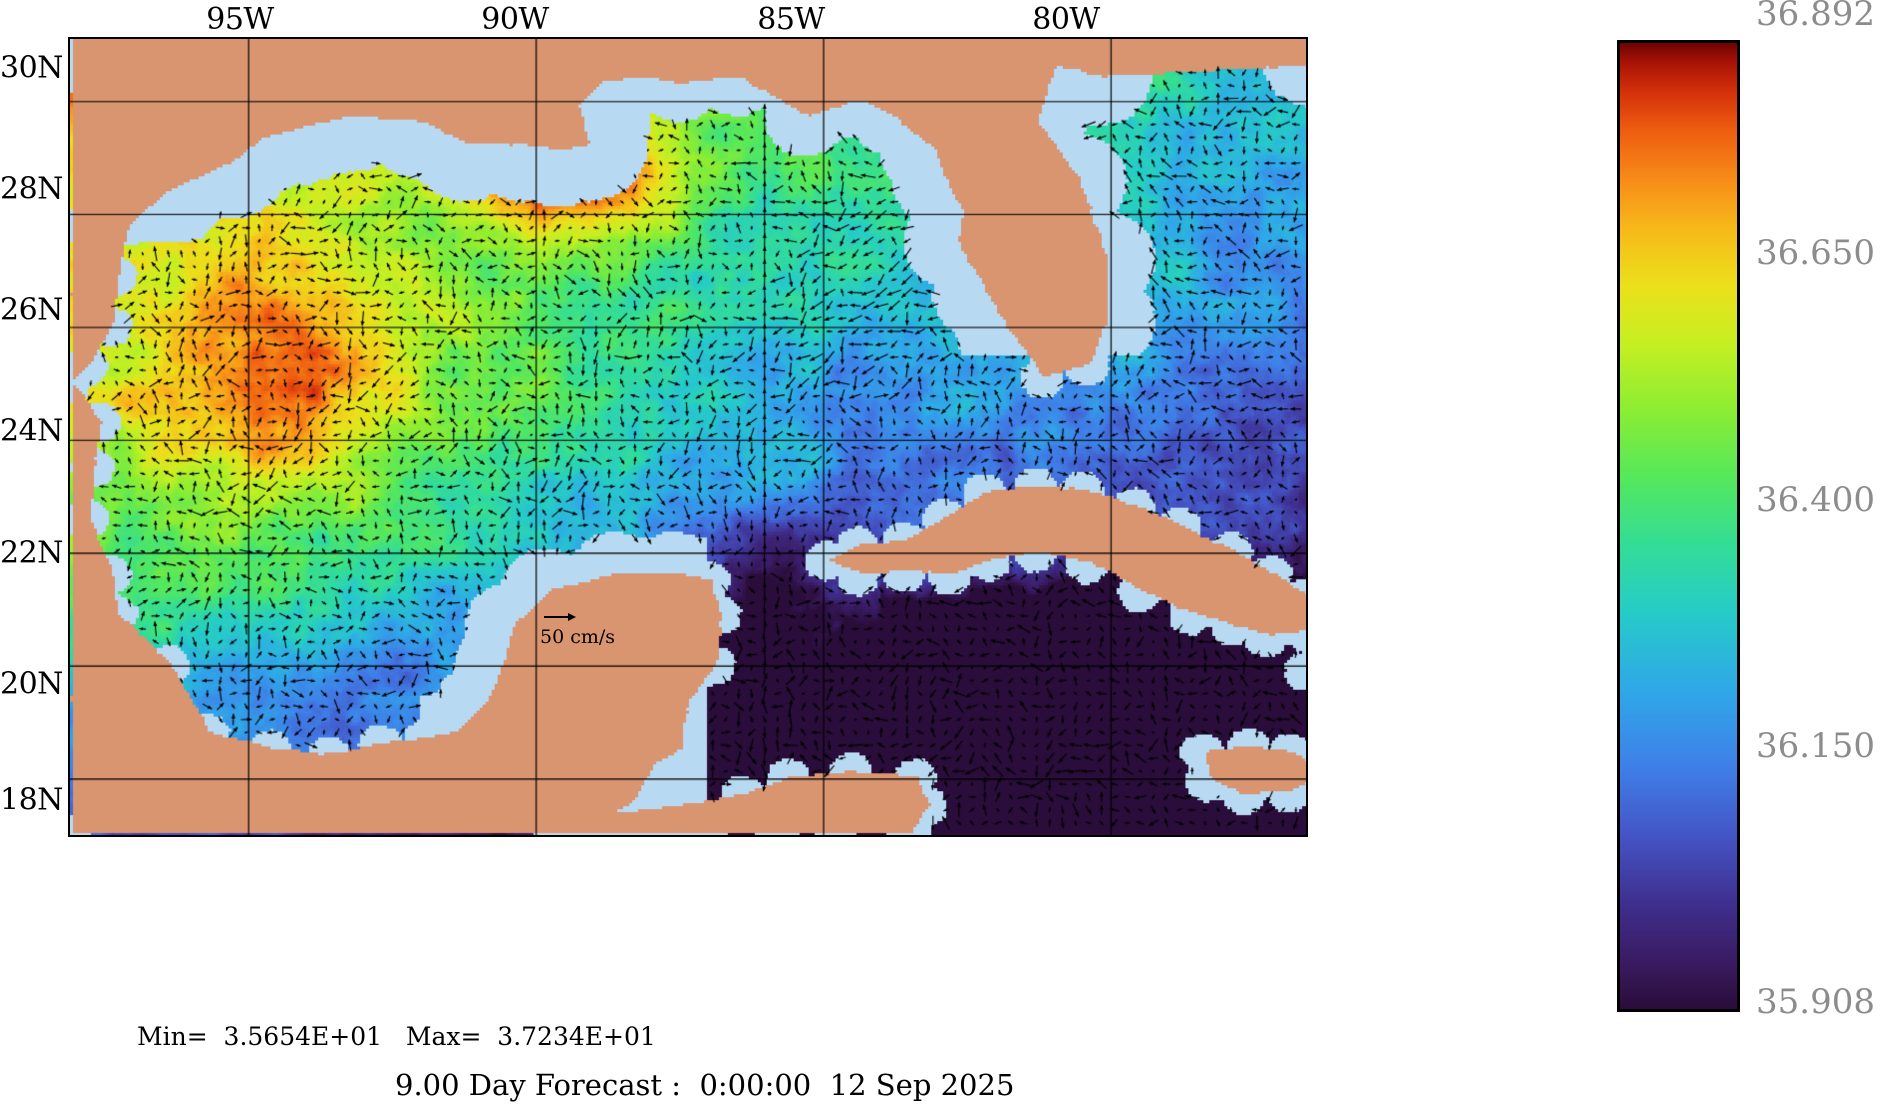  I want to click on lat-tick-24n: 24N, so click(31, 431).